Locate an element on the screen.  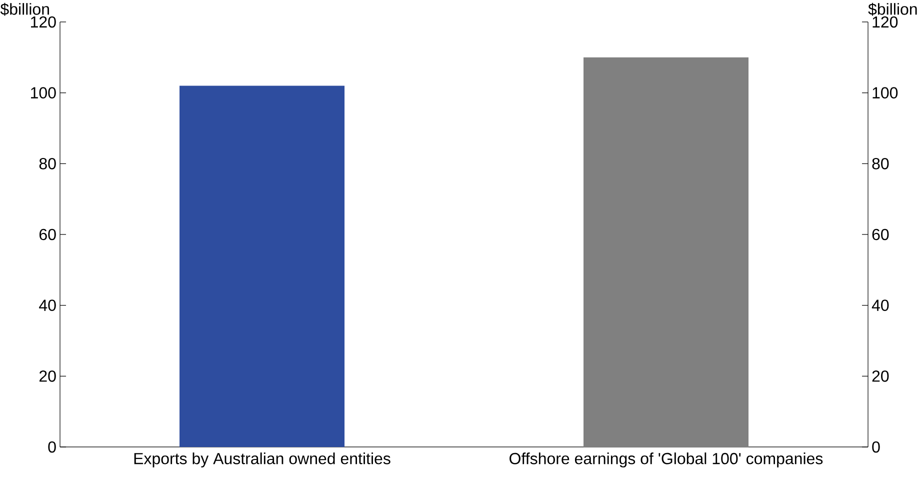
y2-tick-label: 80 is located at coordinates (880, 164).